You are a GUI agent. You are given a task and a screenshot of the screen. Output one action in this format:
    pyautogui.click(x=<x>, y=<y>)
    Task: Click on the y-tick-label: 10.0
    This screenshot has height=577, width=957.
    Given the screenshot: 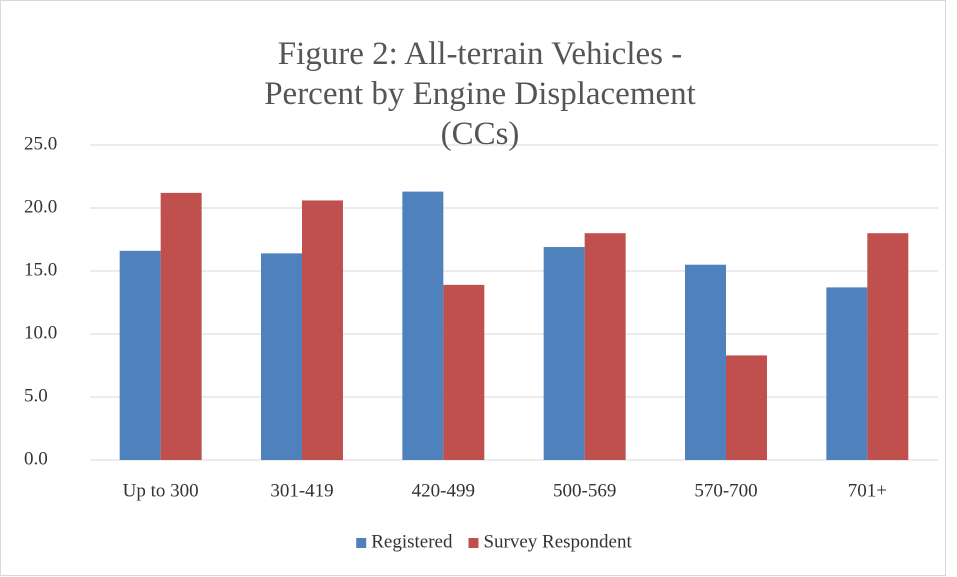 What is the action you would take?
    pyautogui.click(x=40, y=332)
    